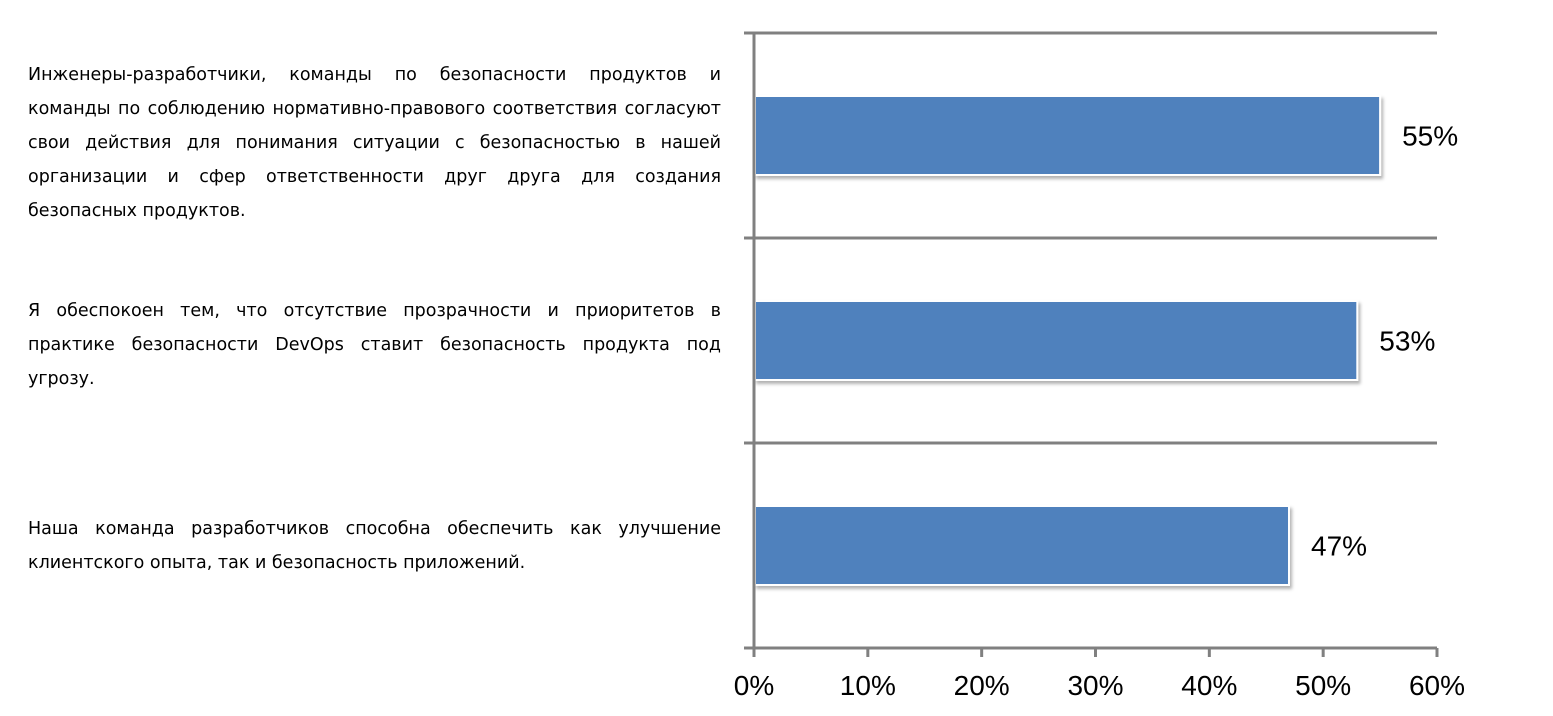 The height and width of the screenshot is (716, 1553). Describe the element at coordinates (982, 685) in the screenshot. I see `x-tick-label-20: 20%` at that location.